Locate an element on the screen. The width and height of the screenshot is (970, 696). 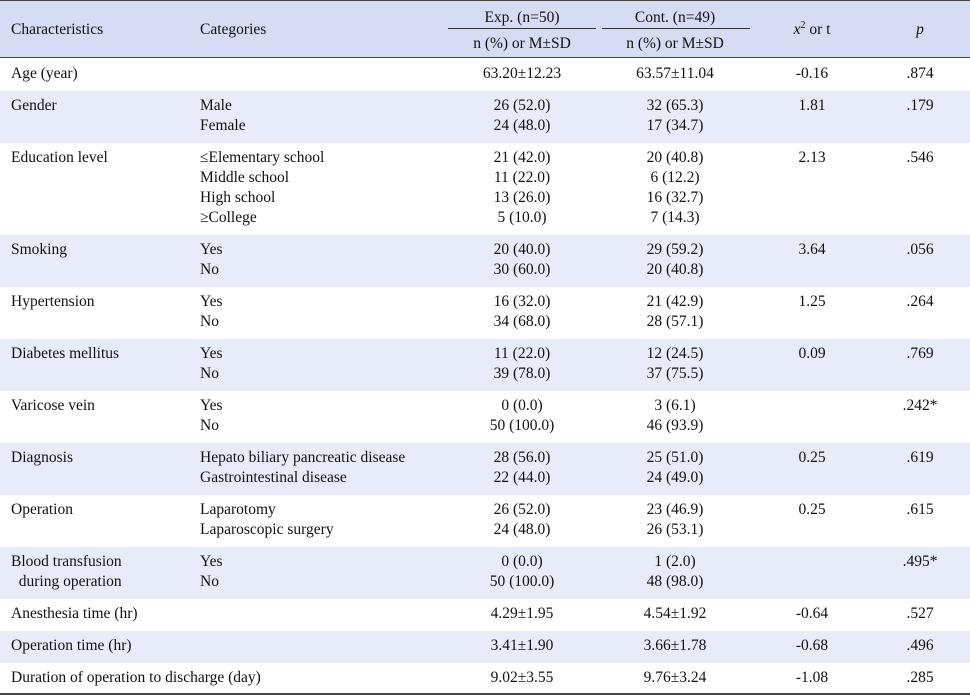
statistic-cell: -0.64 is located at coordinates (812, 613).